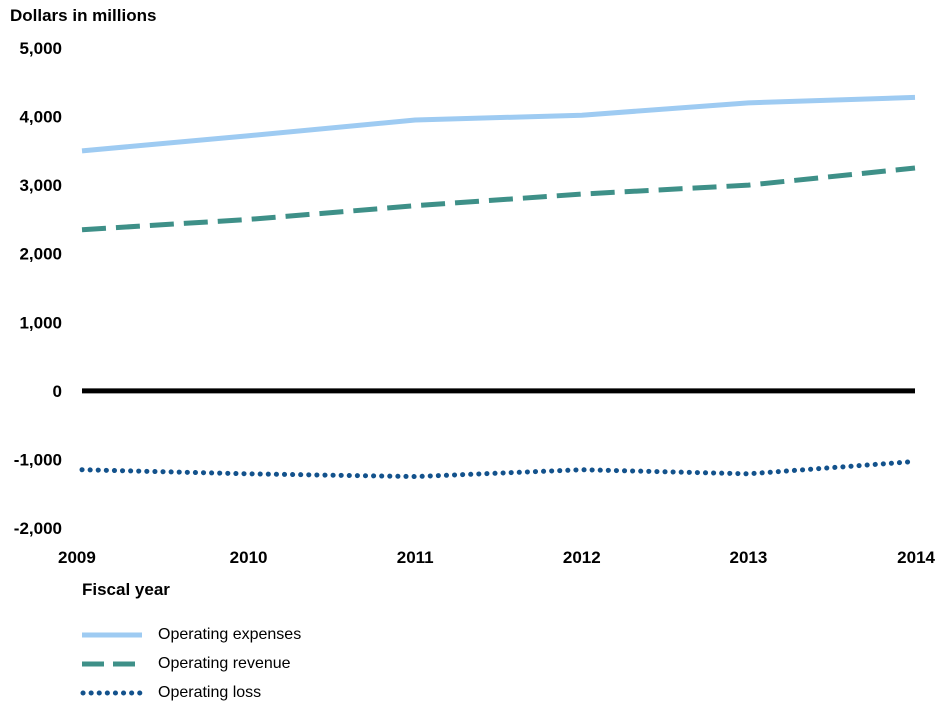 This screenshot has width=951, height=707. I want to click on y-axis-title: Dollars in millions, so click(83, 15).